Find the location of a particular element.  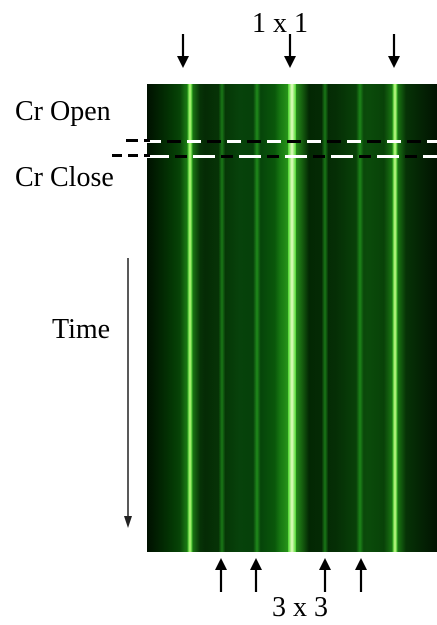

time-axis-arrow is located at coordinates (128, 393).